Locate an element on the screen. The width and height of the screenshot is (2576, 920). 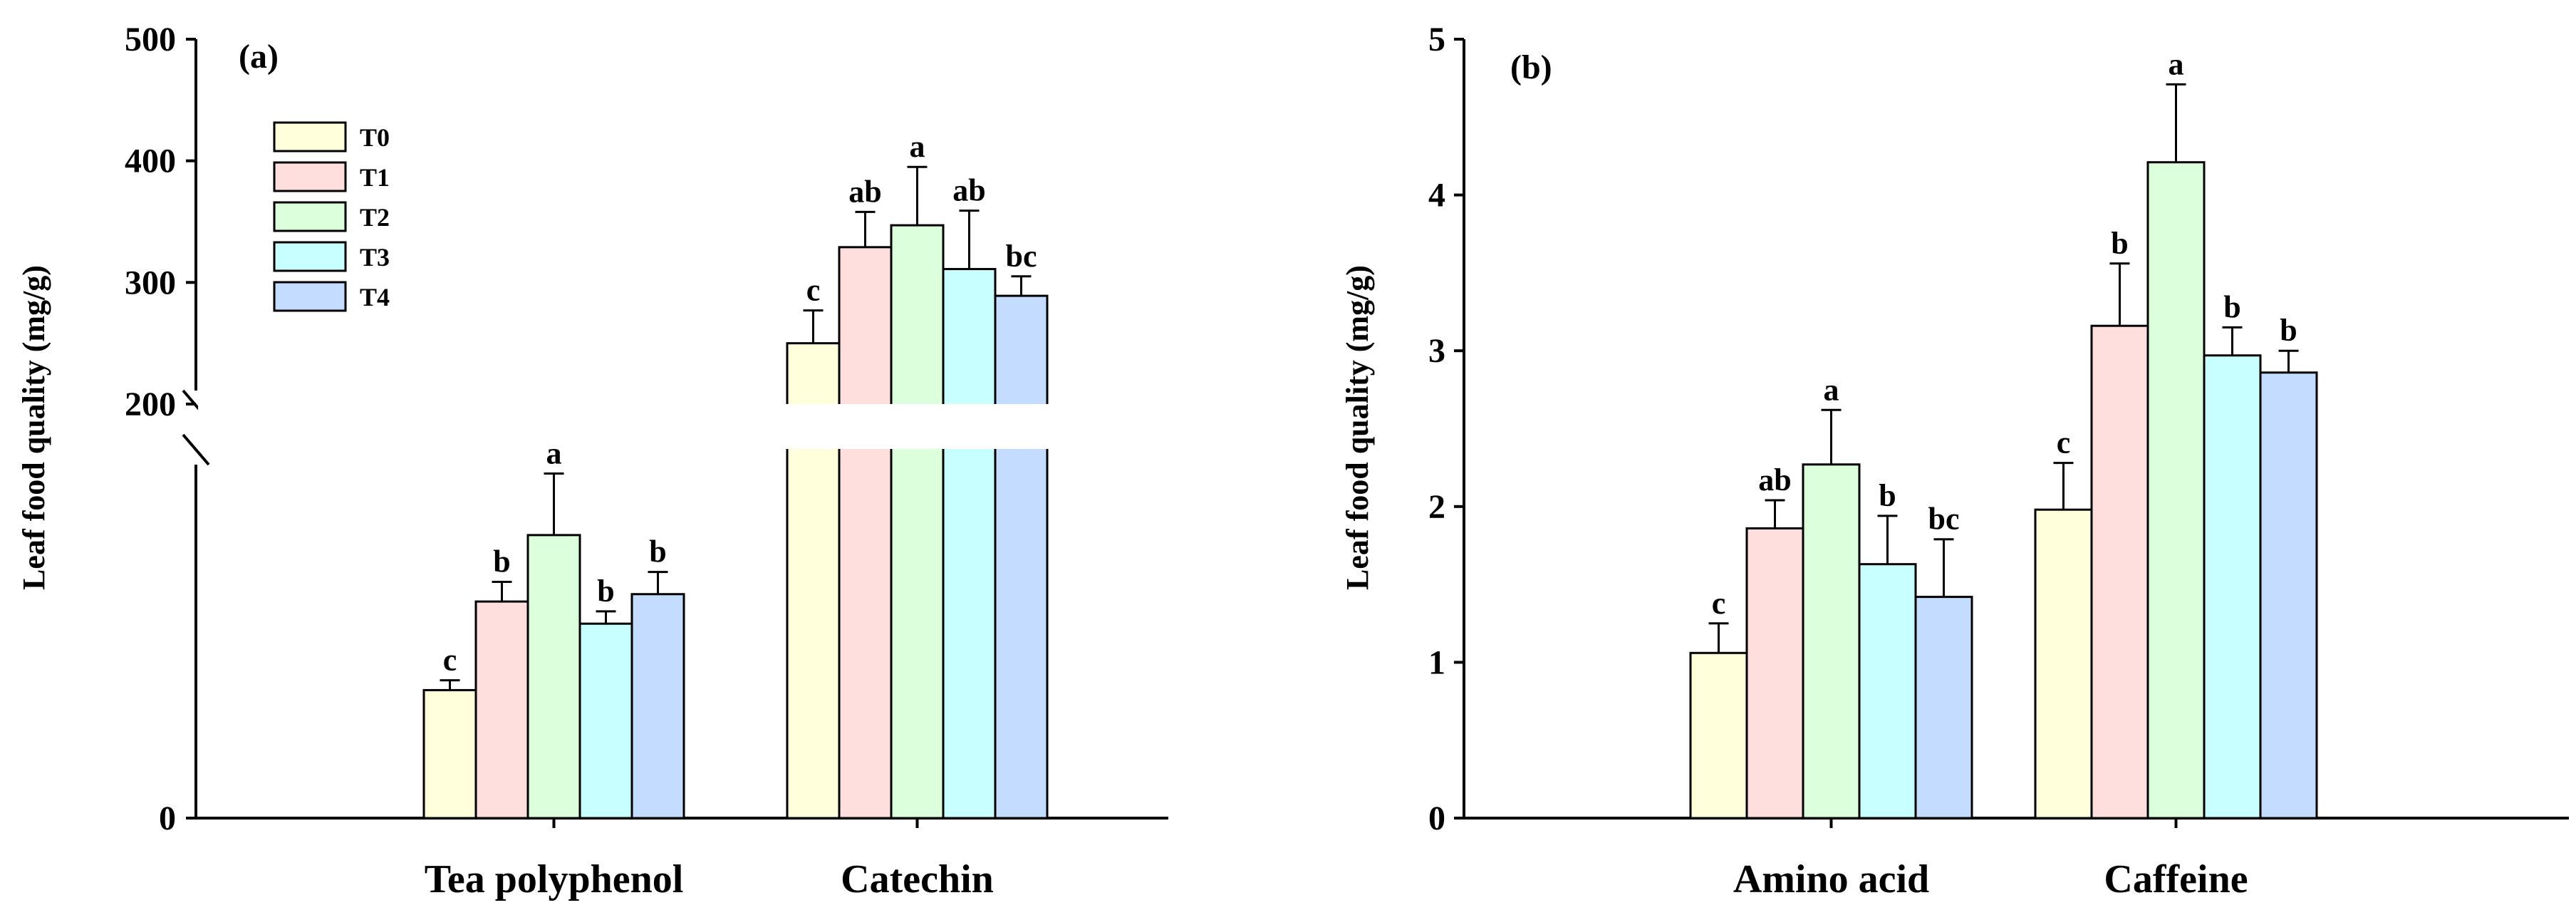
legend-swatch-t0 is located at coordinates (310, 137).